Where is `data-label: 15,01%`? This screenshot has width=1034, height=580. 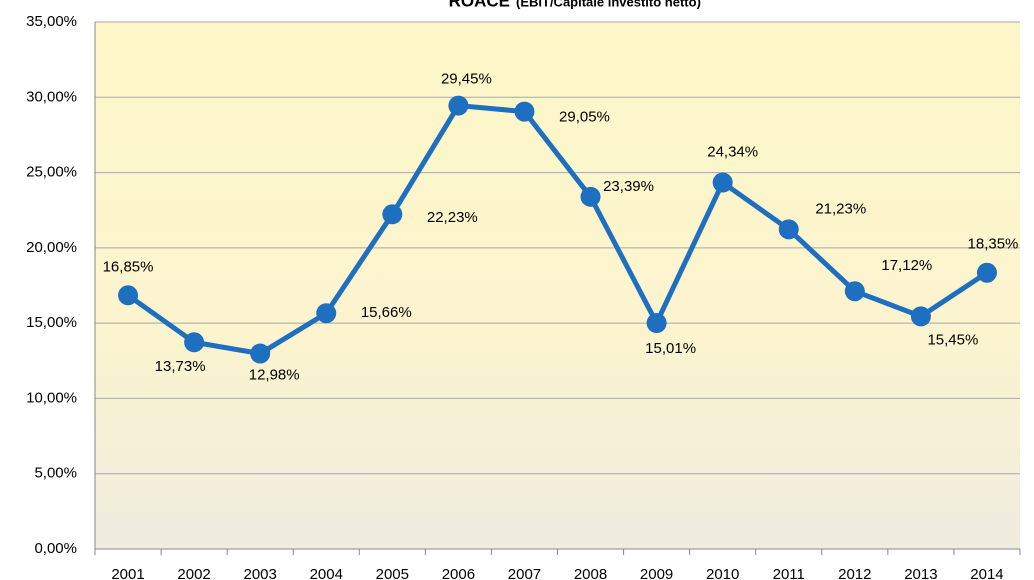
data-label: 15,01% is located at coordinates (670, 348).